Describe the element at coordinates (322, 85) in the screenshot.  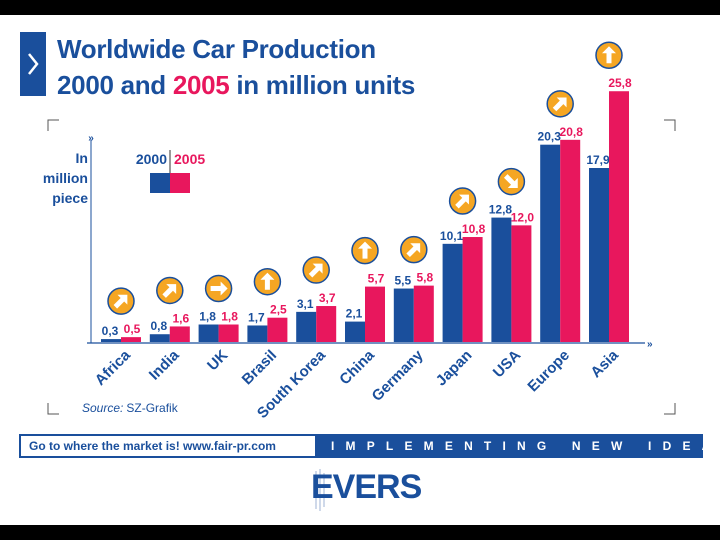
I see `title-suffix: in million units` at that location.